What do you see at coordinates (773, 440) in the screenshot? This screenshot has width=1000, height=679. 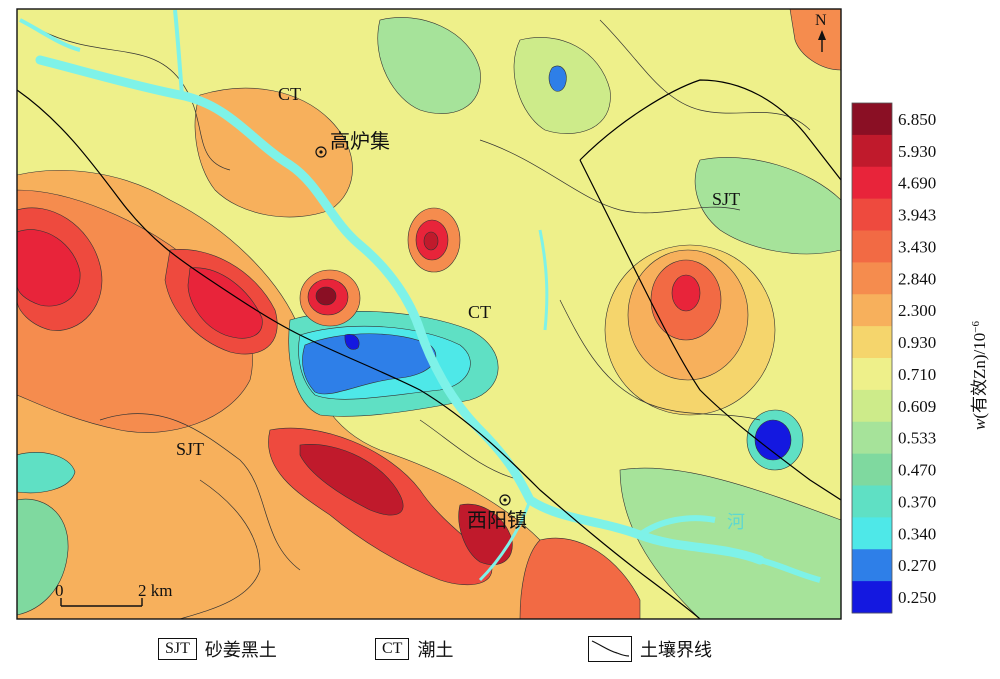 I see `zone-east-blue` at bounding box center [773, 440].